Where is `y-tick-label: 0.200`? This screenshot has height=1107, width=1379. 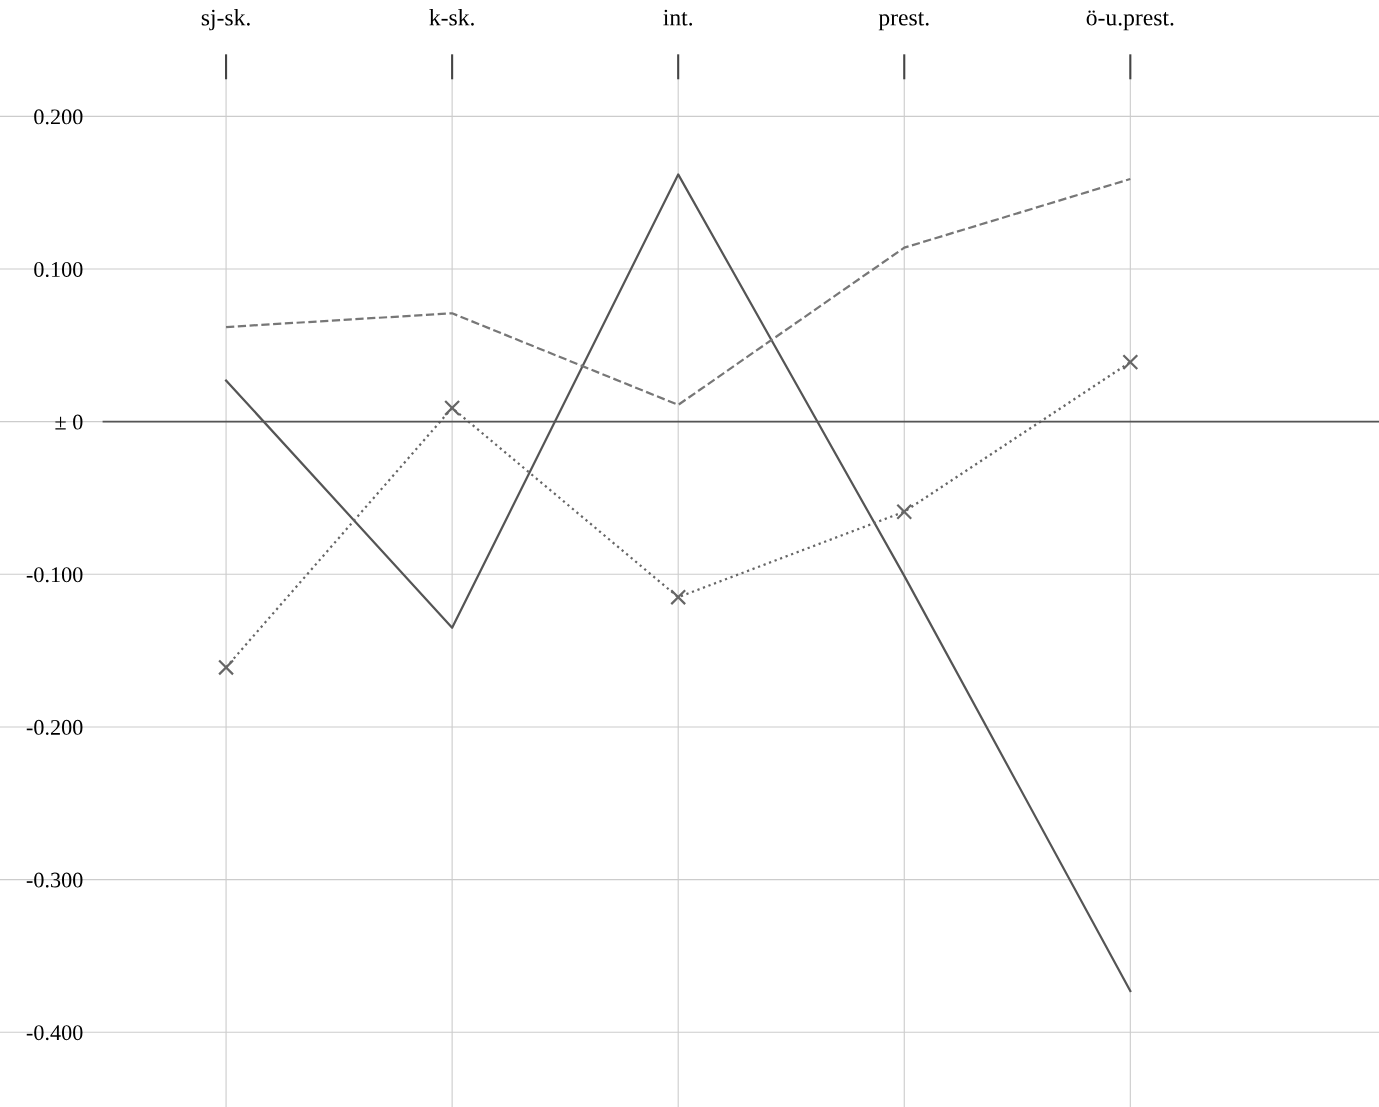
y-tick-label: 0.200 is located at coordinates (58, 117).